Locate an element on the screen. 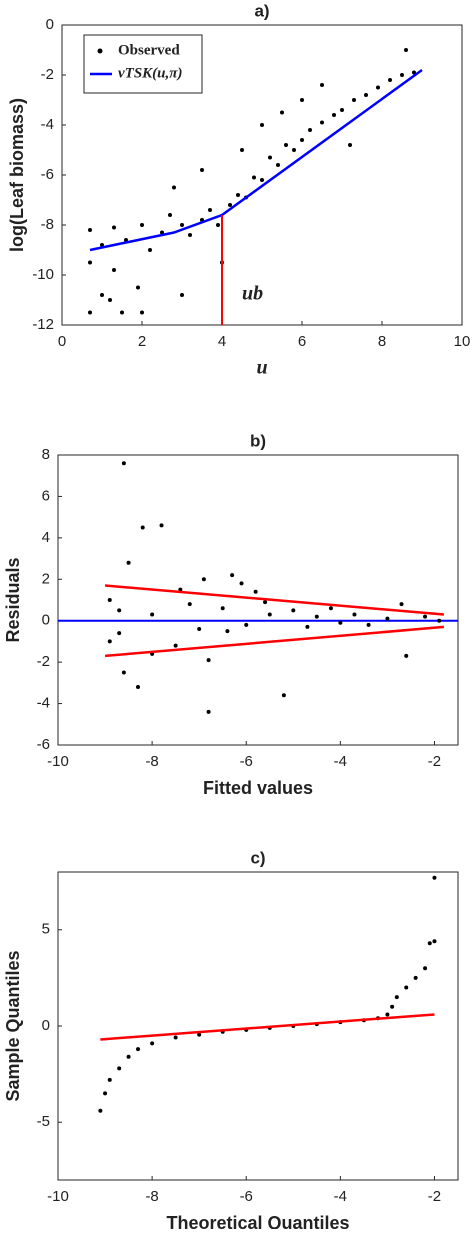  annotation: ub is located at coordinates (252, 294).